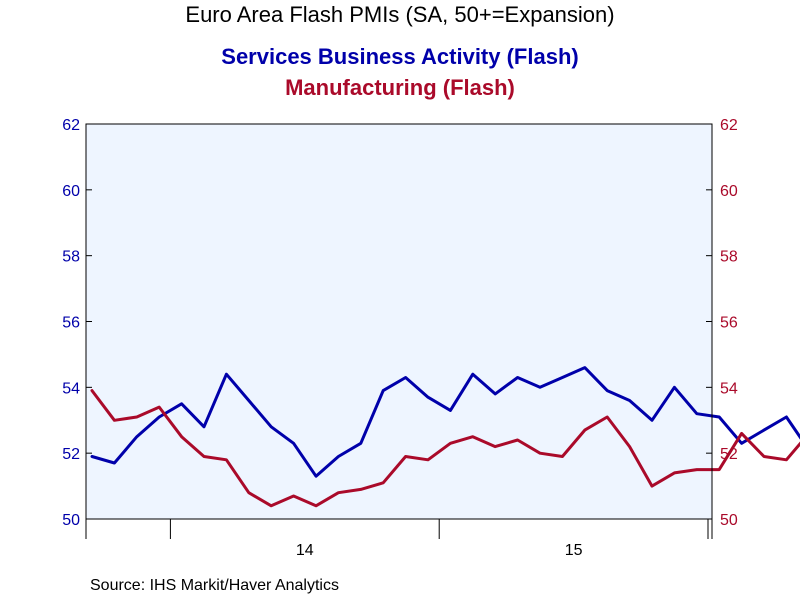 This screenshot has height=600, width=800. I want to click on y-left-tick-label: 62, so click(71, 125).